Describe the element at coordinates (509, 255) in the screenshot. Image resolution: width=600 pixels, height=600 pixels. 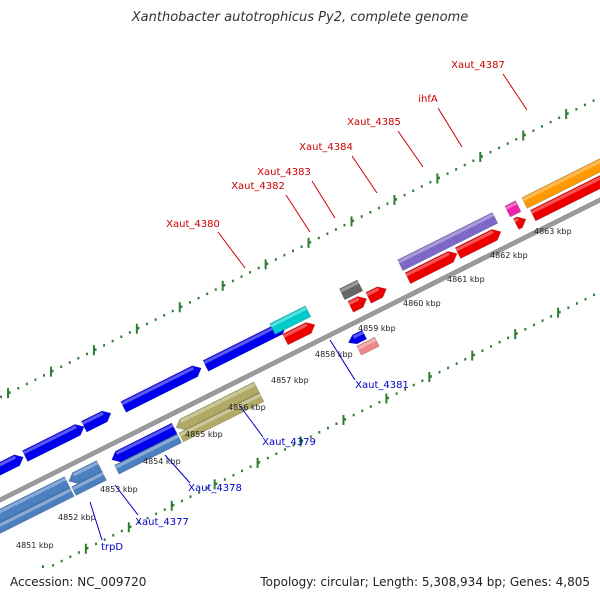
I see `tick-label: 4862 kbp` at that location.